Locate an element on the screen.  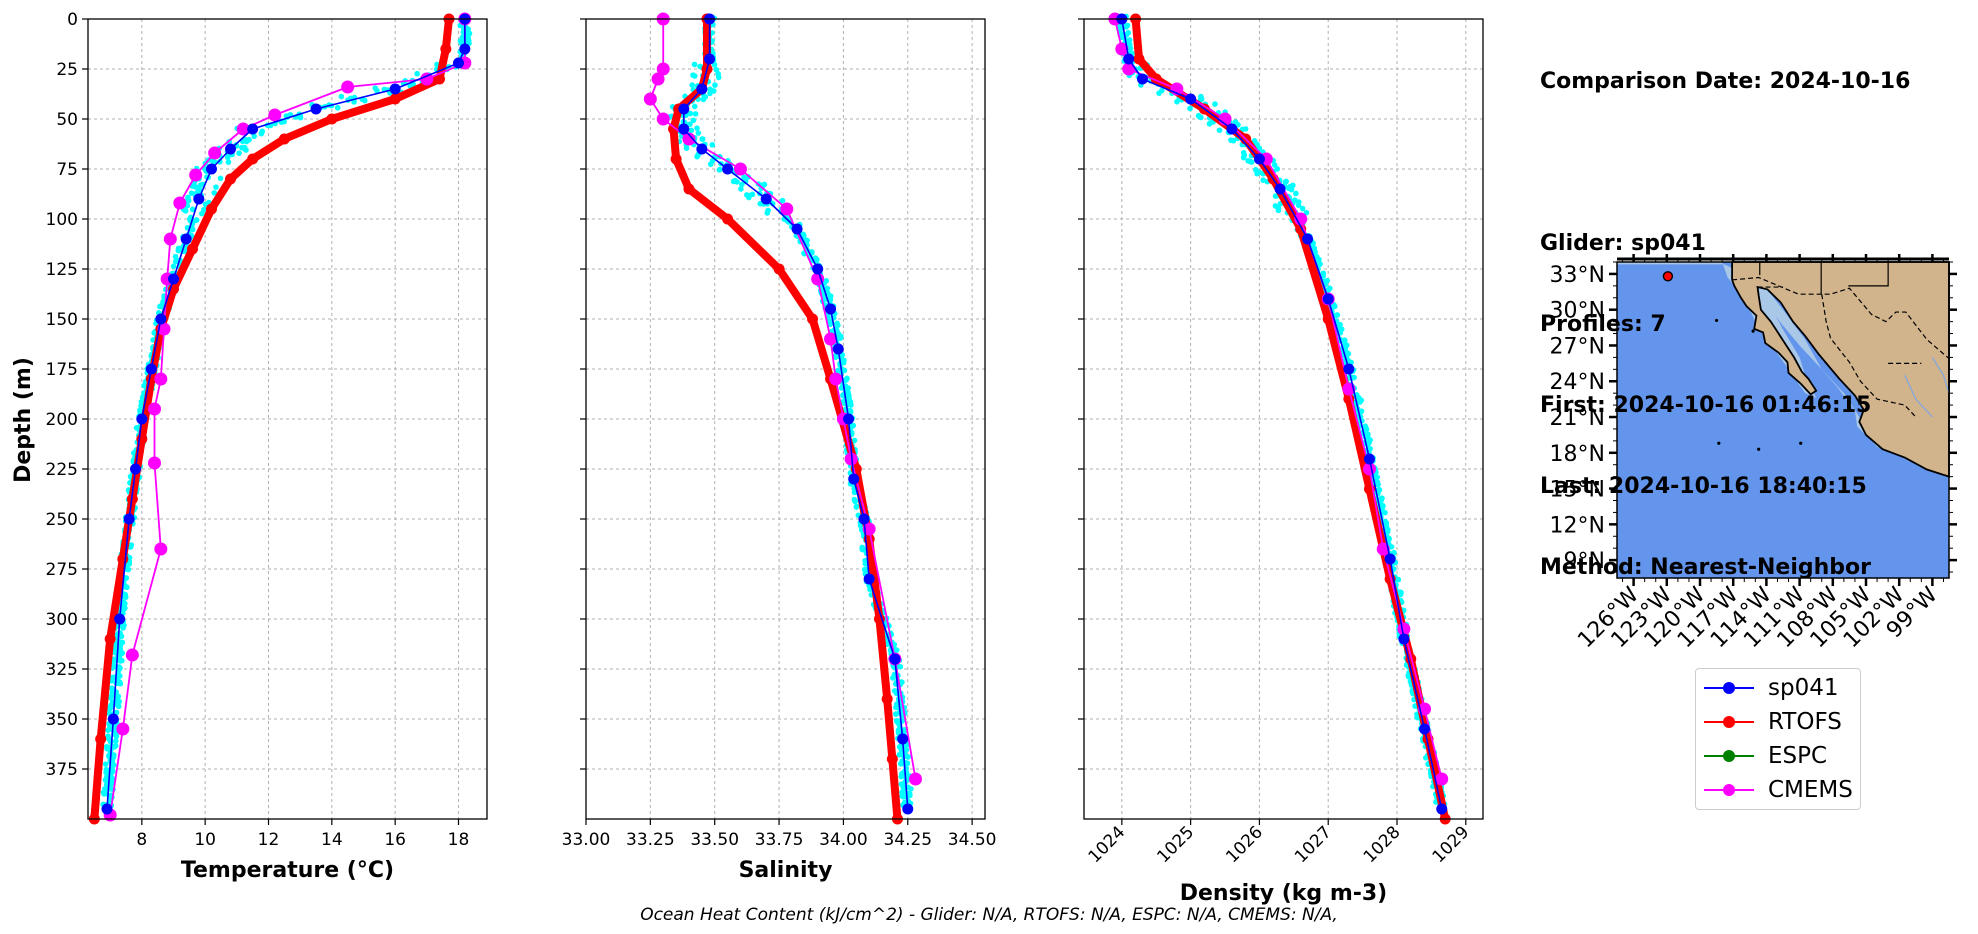
lat-tick-label: 21°N is located at coordinates (1577, 418).